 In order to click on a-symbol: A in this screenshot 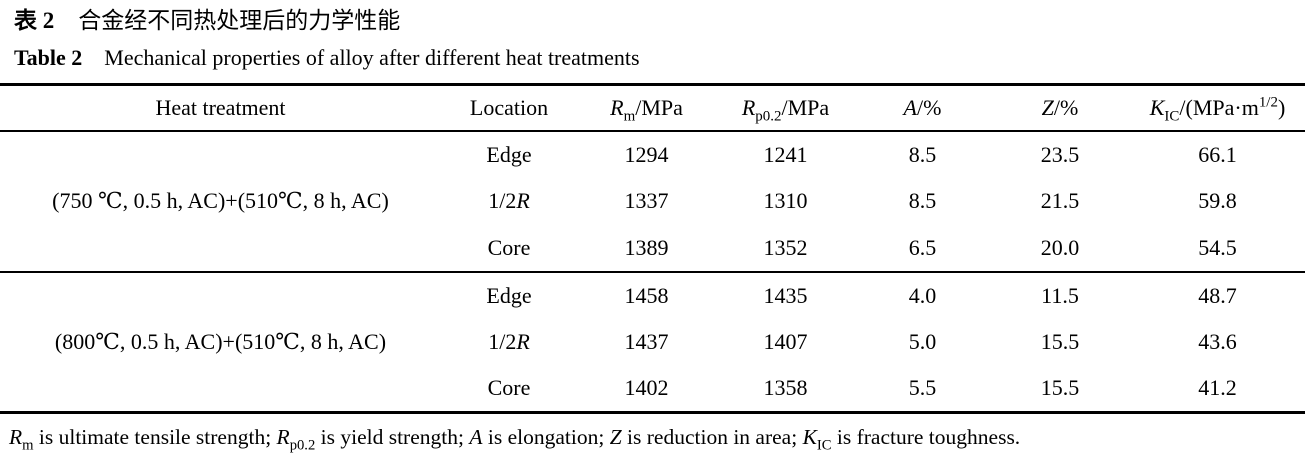, I will do `click(910, 107)`.